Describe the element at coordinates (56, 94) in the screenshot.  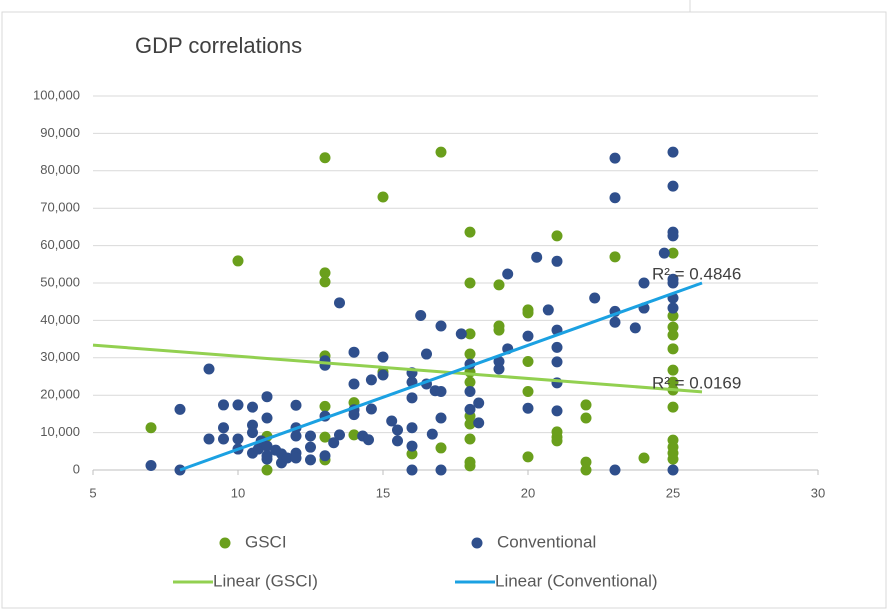
I see `y-tick-label: 100,000` at that location.